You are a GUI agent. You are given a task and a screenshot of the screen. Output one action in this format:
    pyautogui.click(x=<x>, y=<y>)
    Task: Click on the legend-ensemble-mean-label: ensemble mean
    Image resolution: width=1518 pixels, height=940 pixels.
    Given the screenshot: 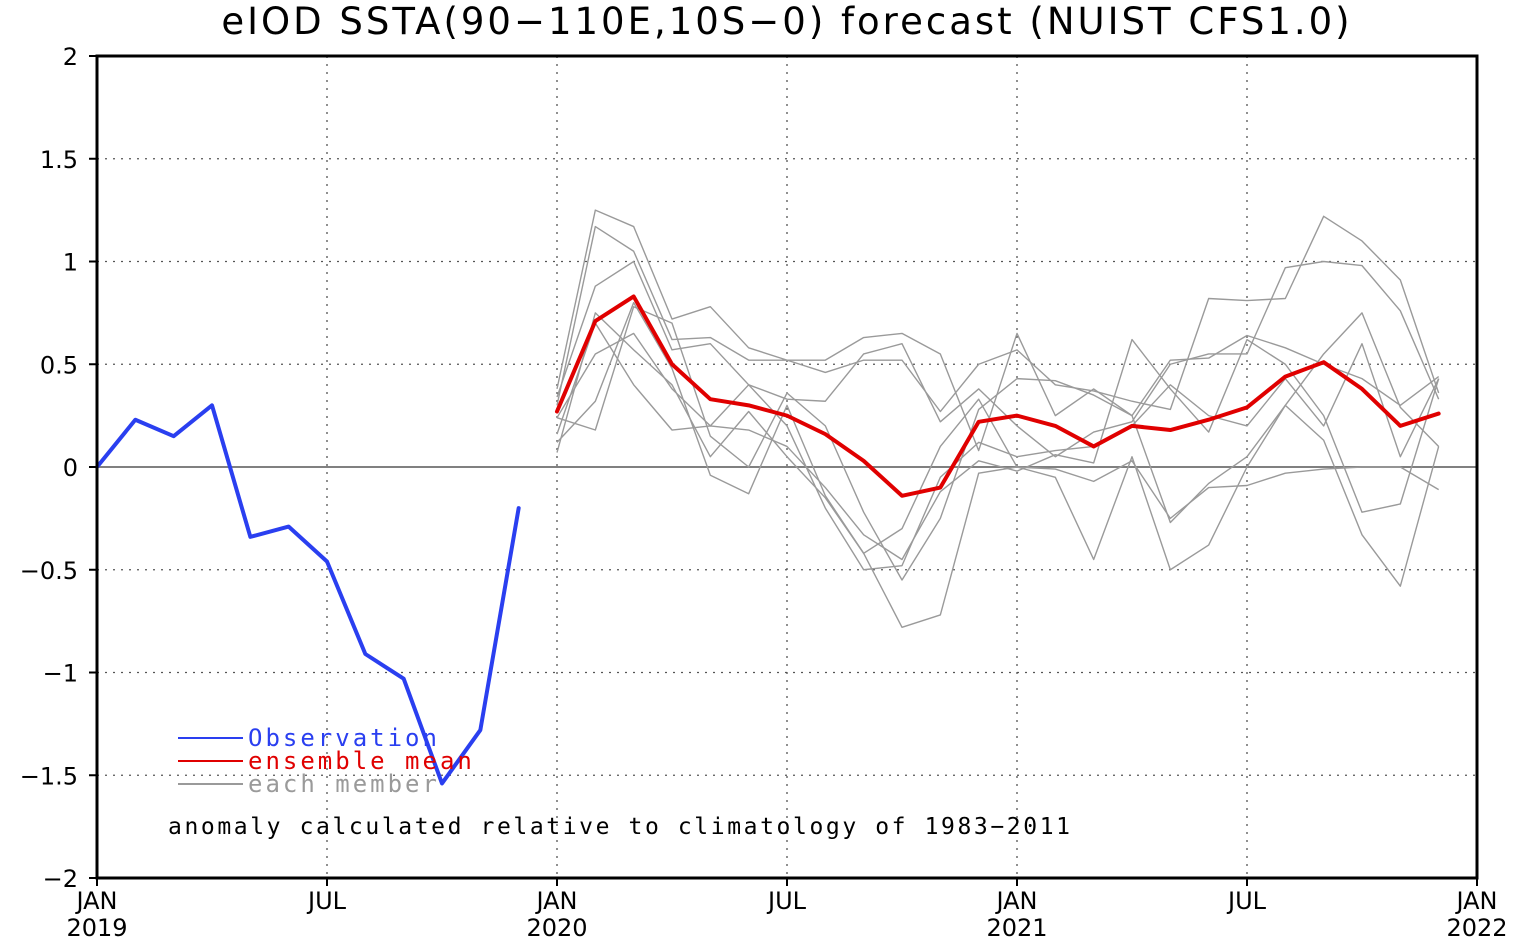 What is the action you would take?
    pyautogui.click(x=361, y=761)
    